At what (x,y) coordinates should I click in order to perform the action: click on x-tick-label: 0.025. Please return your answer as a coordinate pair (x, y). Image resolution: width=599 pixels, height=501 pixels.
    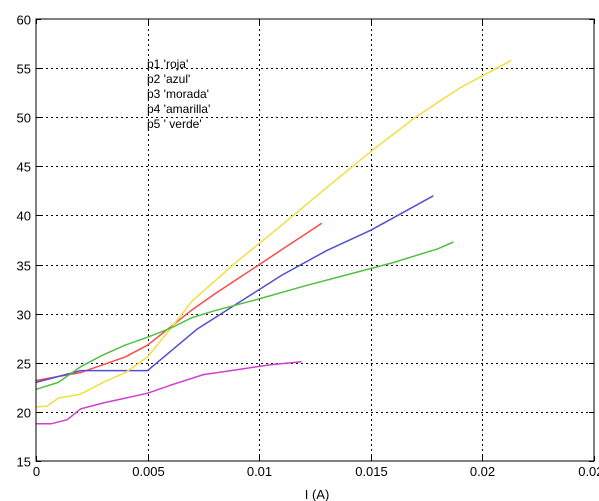
    Looking at the image, I should click on (588, 471).